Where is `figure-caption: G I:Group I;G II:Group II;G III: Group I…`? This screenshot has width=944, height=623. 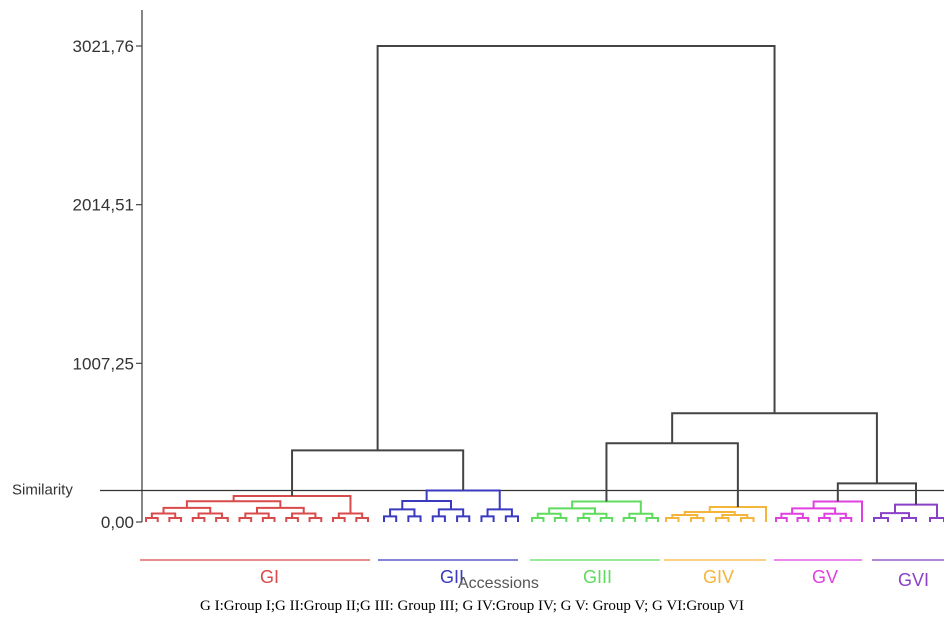
figure-caption: G I:Group I;G II:Group II;G III: Group I… is located at coordinates (472, 606).